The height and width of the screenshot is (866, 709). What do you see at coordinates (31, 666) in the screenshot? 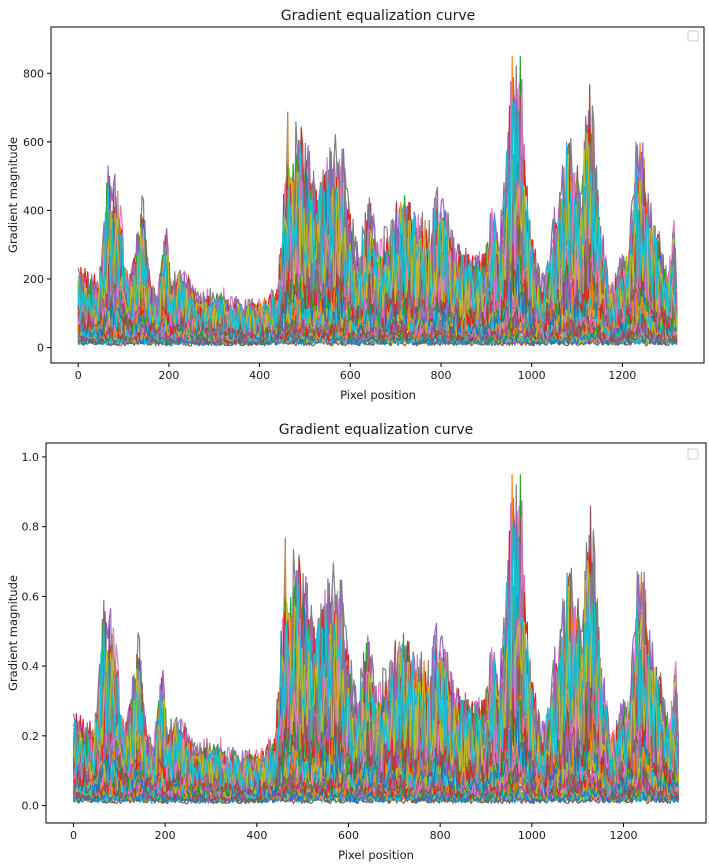
I see `y-tick-label: 0.4` at bounding box center [31, 666].